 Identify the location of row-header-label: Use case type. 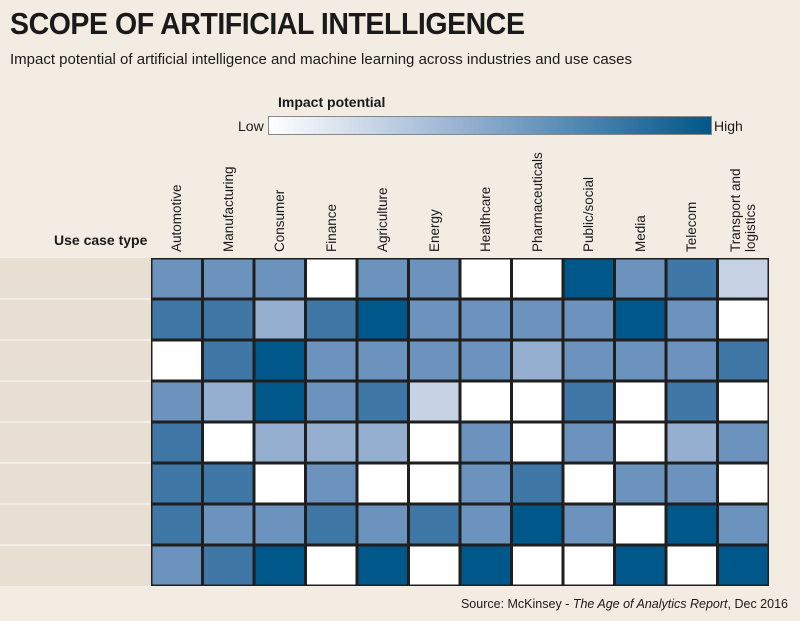
(101, 240).